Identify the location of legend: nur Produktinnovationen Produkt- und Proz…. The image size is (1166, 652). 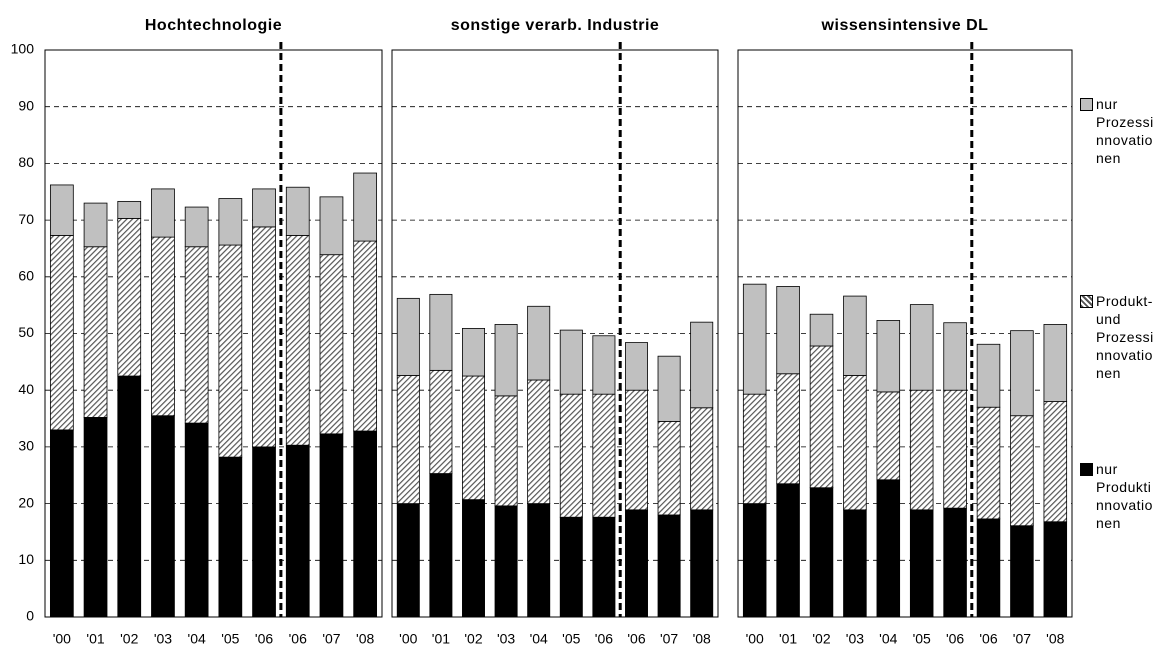
(1123, 326).